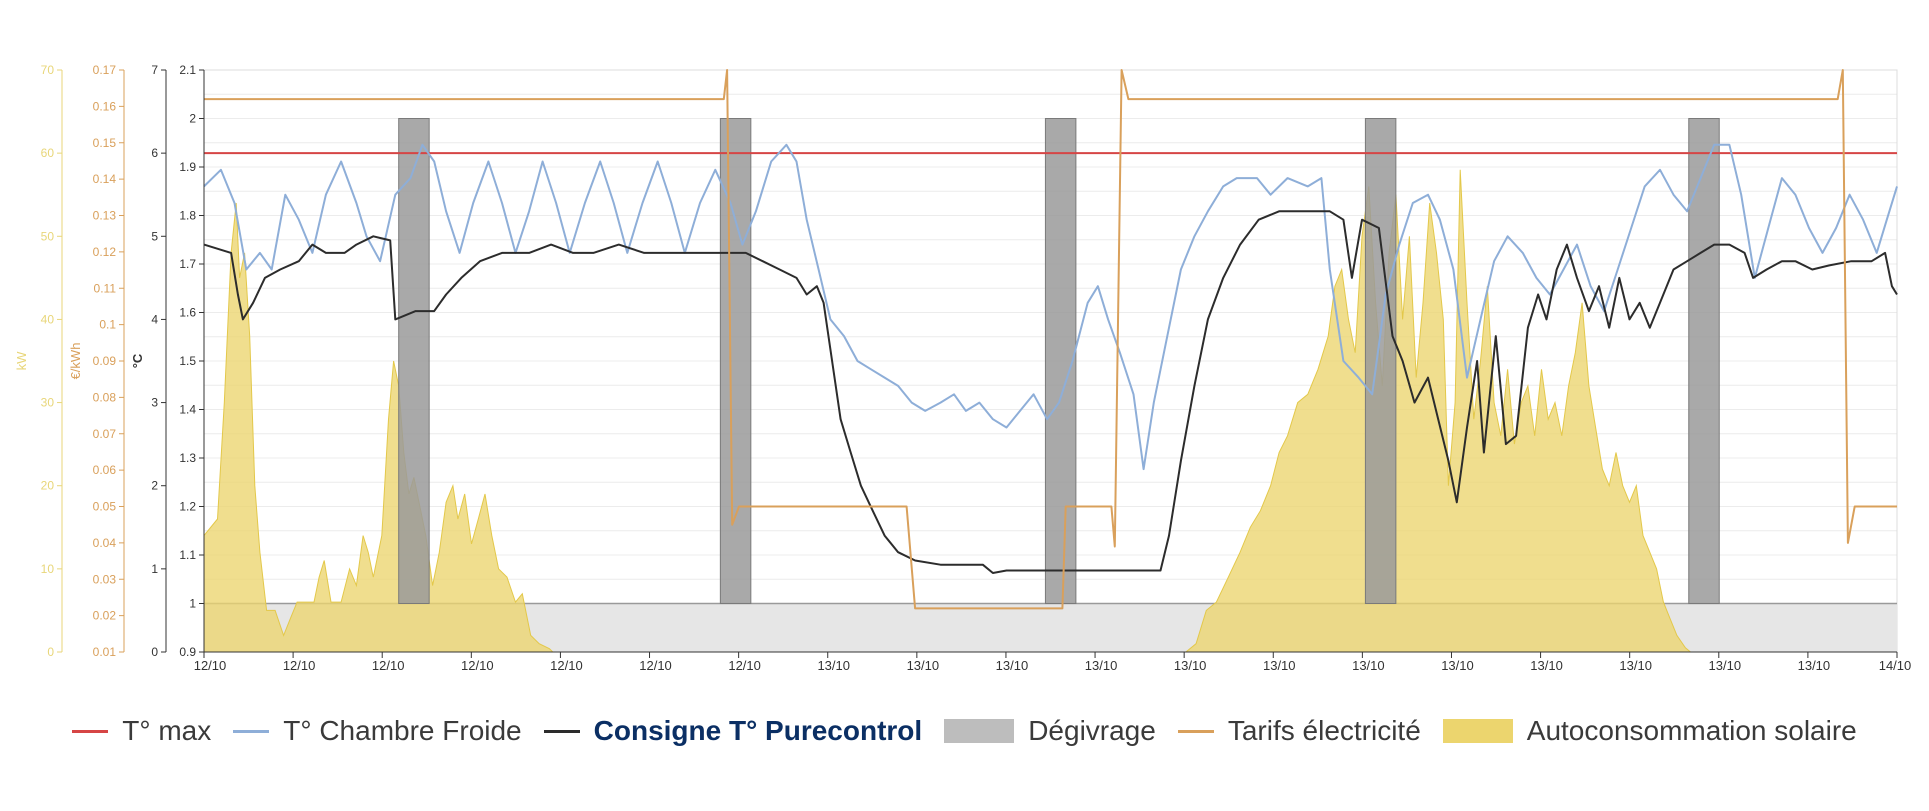  I want to click on y-tick-label: 0.9, so click(187, 652).